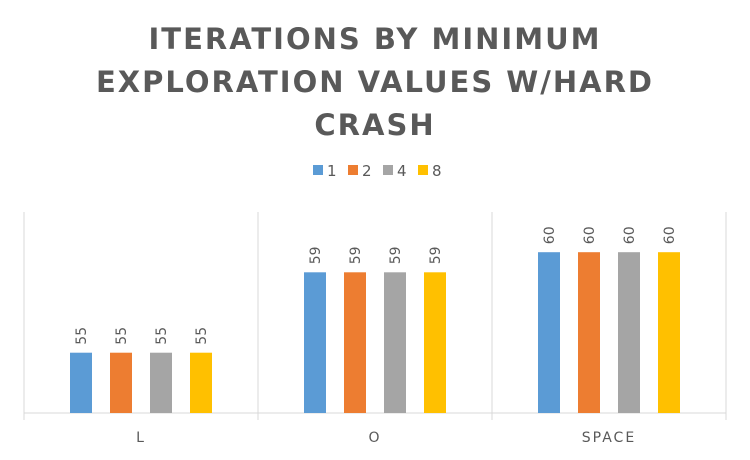 The width and height of the screenshot is (750, 460). Describe the element at coordinates (81, 382) in the screenshot. I see `bar-series-1-l` at that location.